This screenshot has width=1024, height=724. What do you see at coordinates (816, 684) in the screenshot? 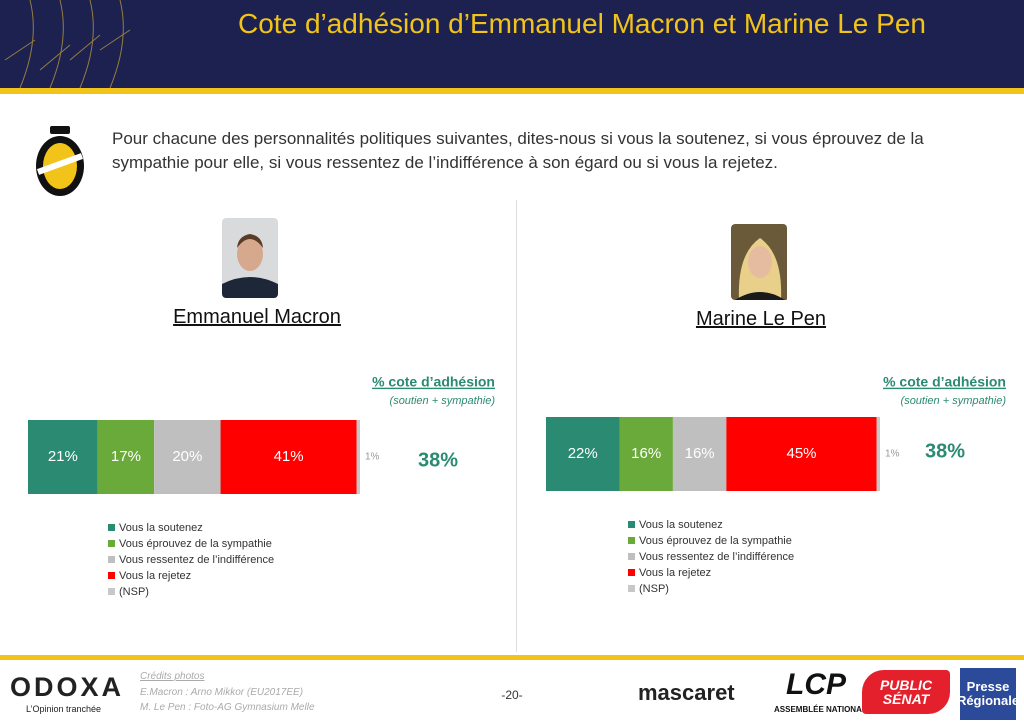
I see `partner-logo: LCP` at bounding box center [816, 684].